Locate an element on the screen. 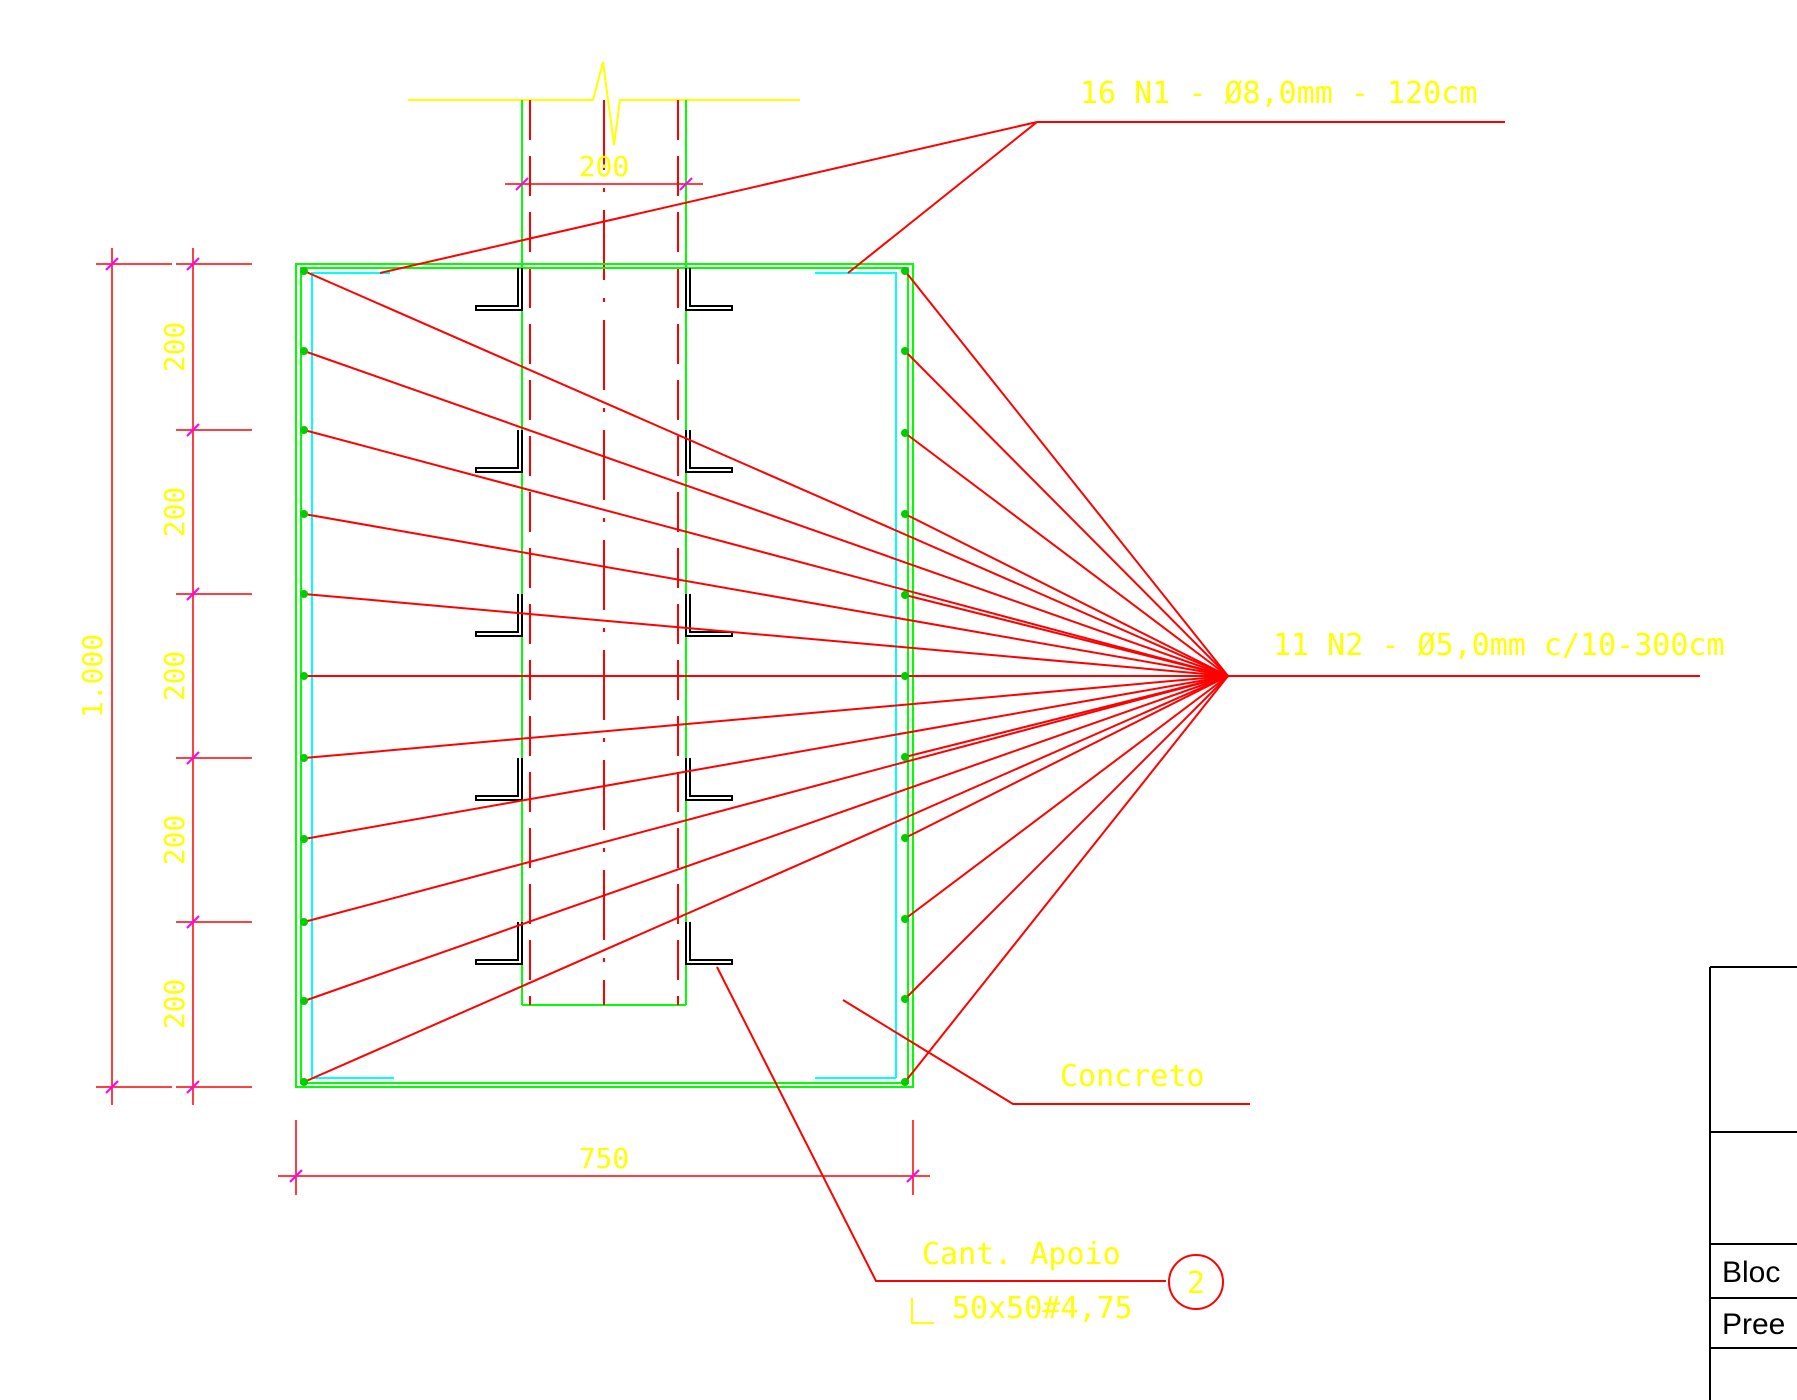 This screenshot has height=1400, width=1797. dimension-segment-3-text: 200 is located at coordinates (174, 676).